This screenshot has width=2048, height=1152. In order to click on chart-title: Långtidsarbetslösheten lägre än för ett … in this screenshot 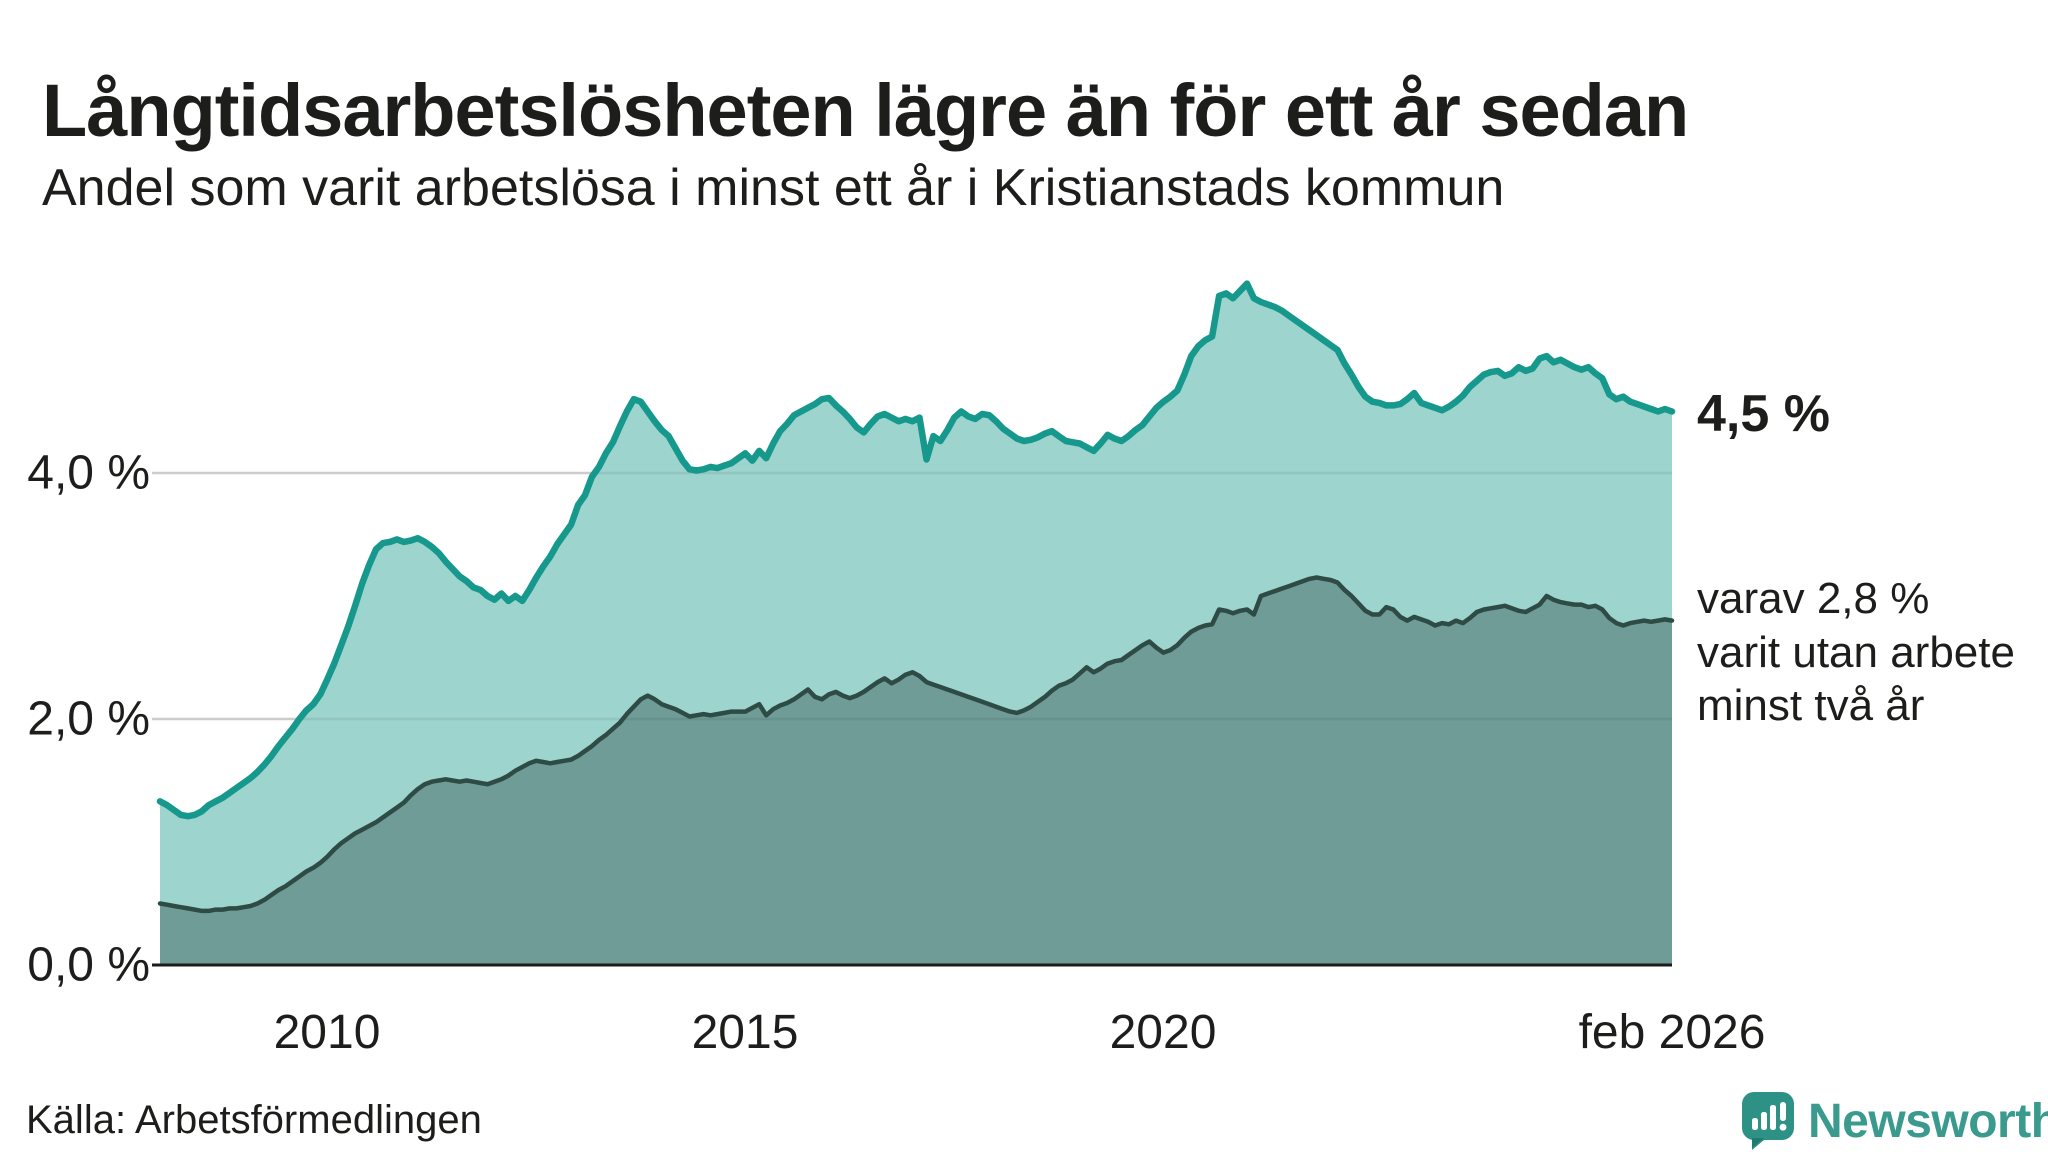, I will do `click(865, 110)`.